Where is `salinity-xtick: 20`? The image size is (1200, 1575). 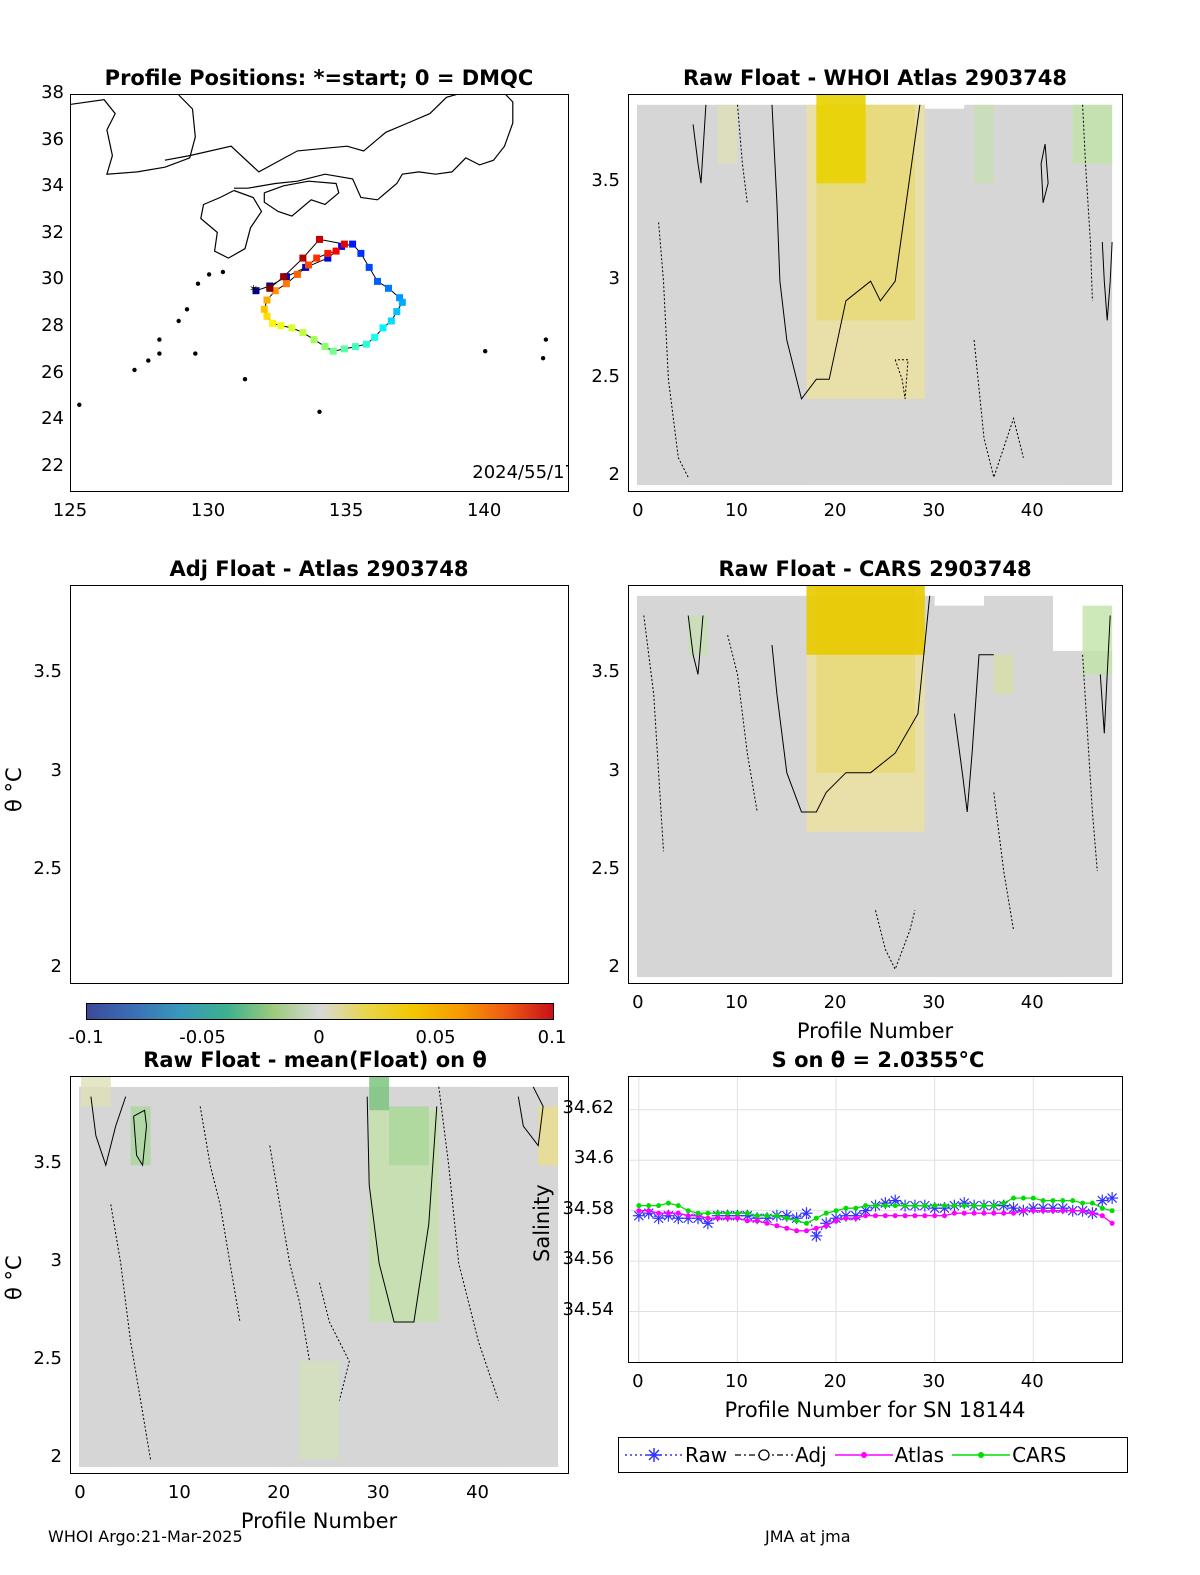 salinity-xtick: 20 is located at coordinates (835, 1381).